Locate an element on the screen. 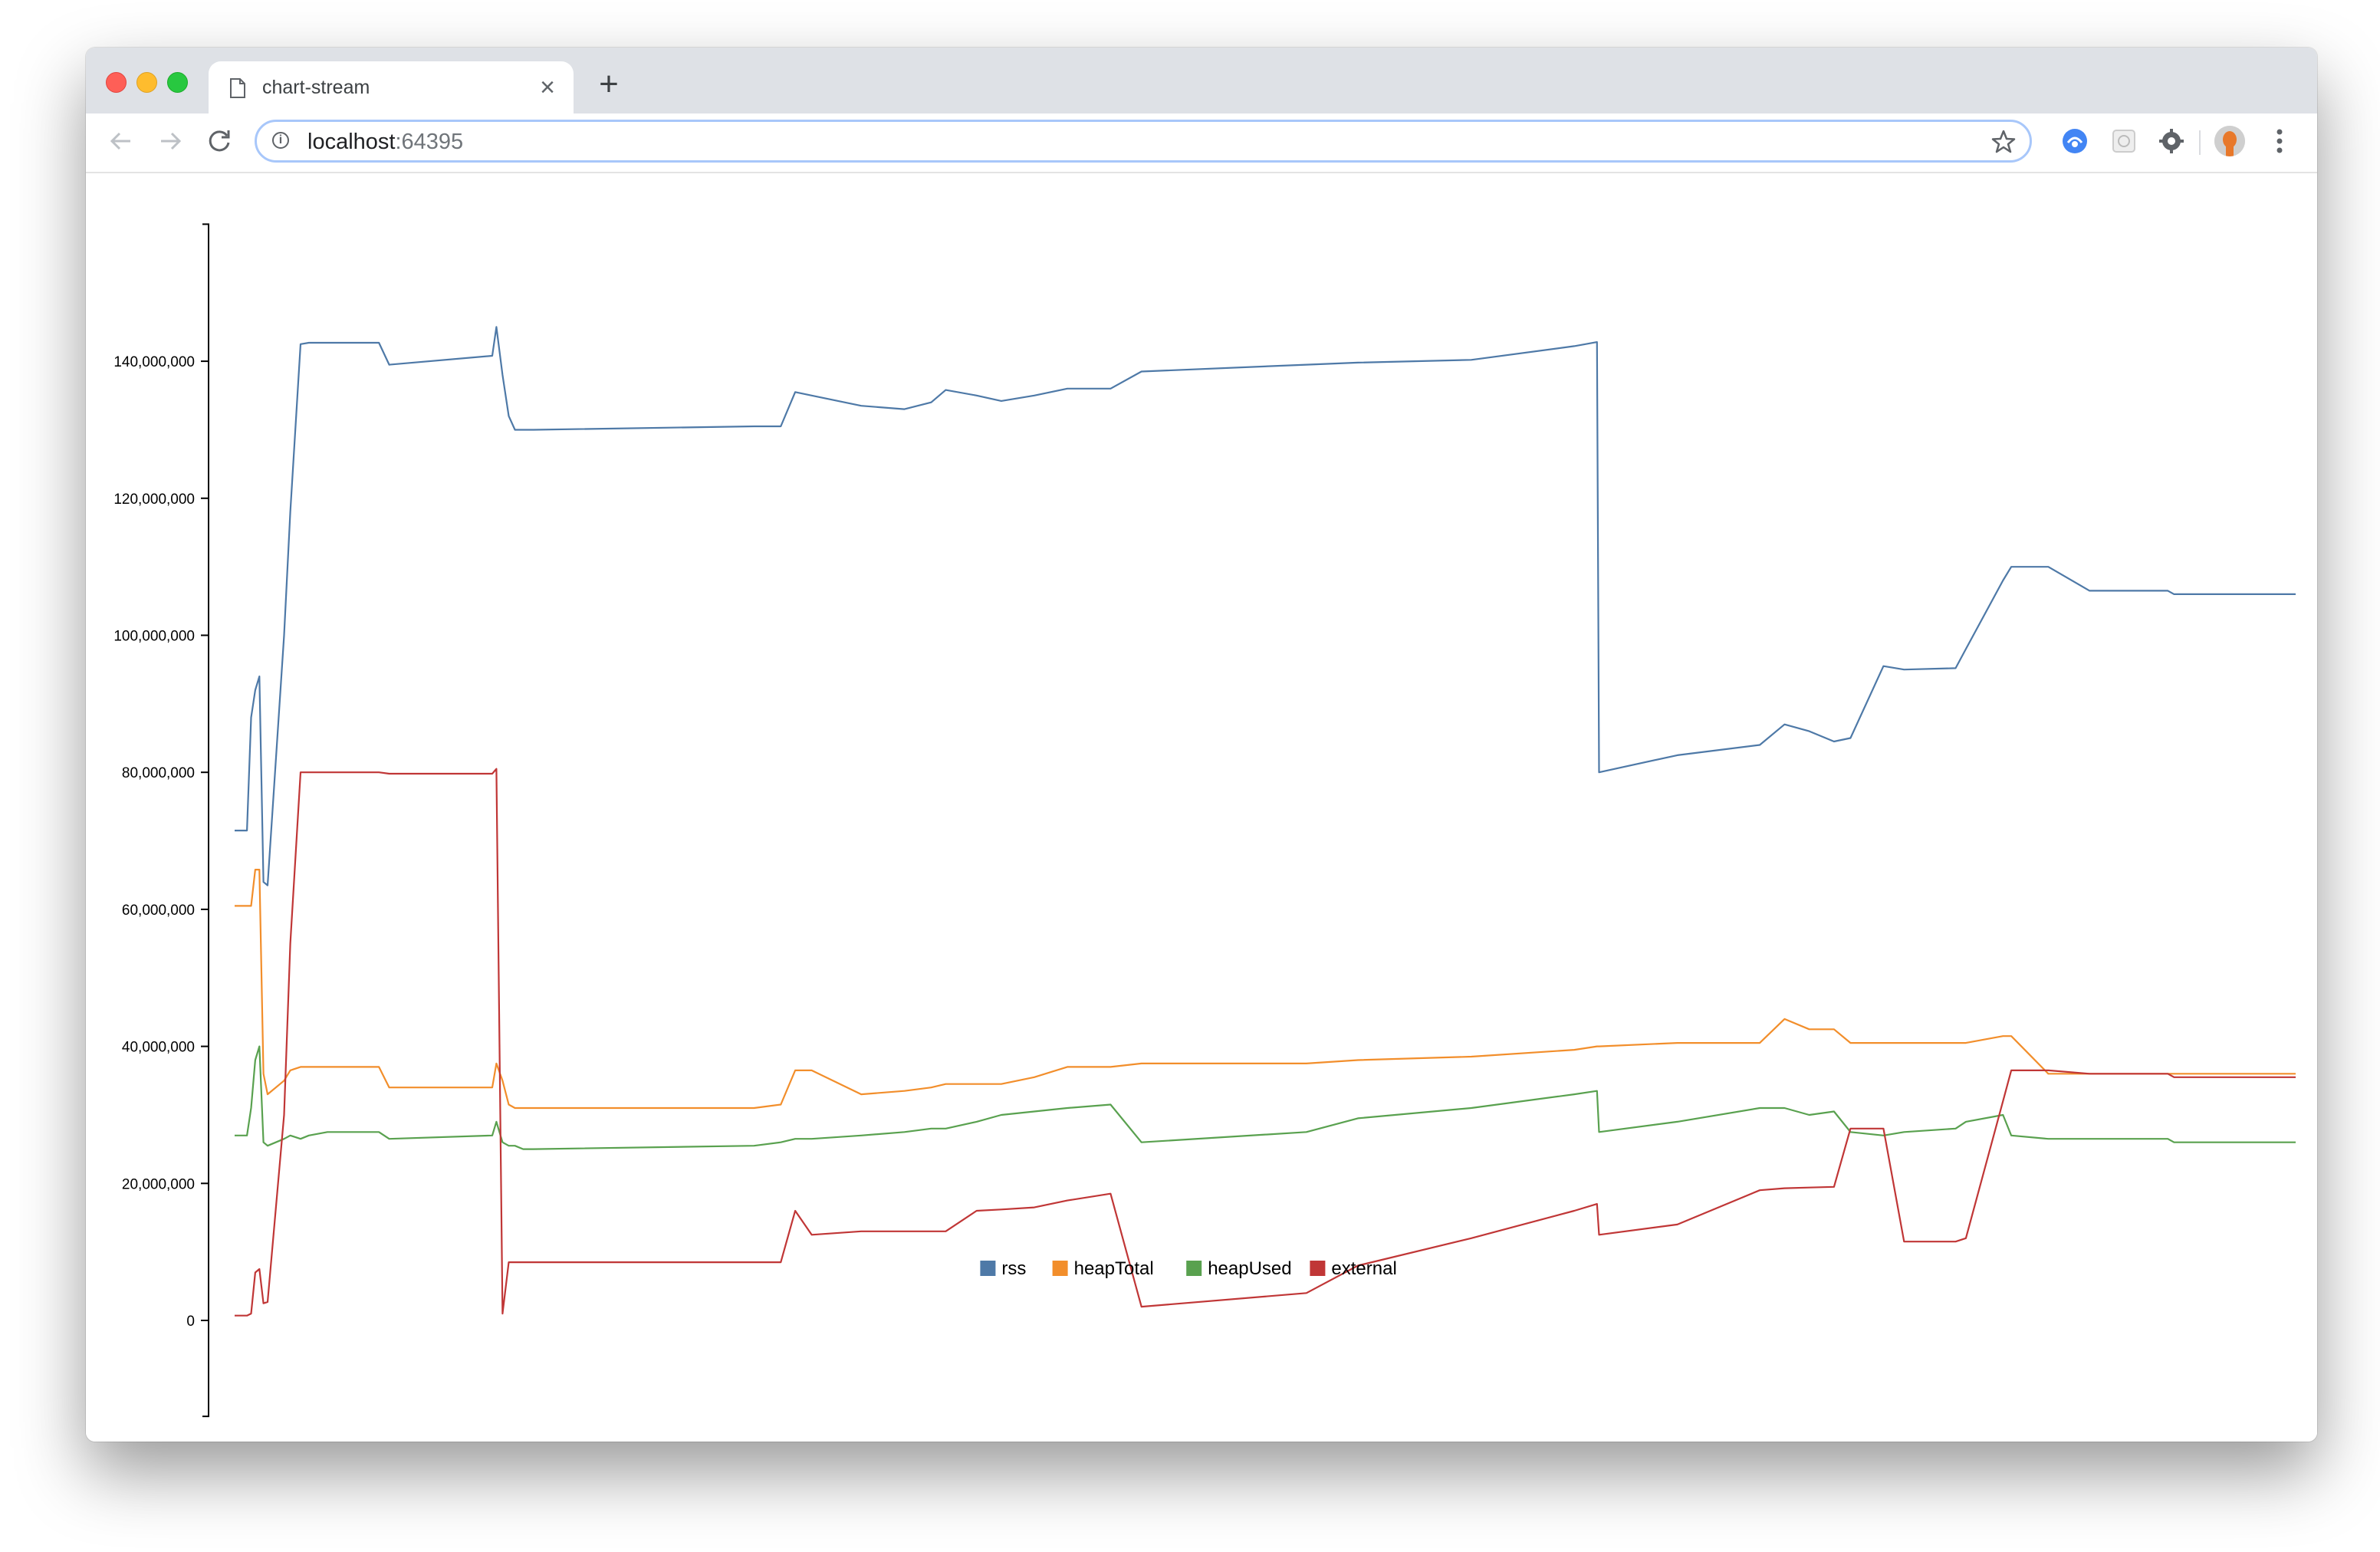  browser-toolbar: i localhost:64395 is located at coordinates (1202, 143).